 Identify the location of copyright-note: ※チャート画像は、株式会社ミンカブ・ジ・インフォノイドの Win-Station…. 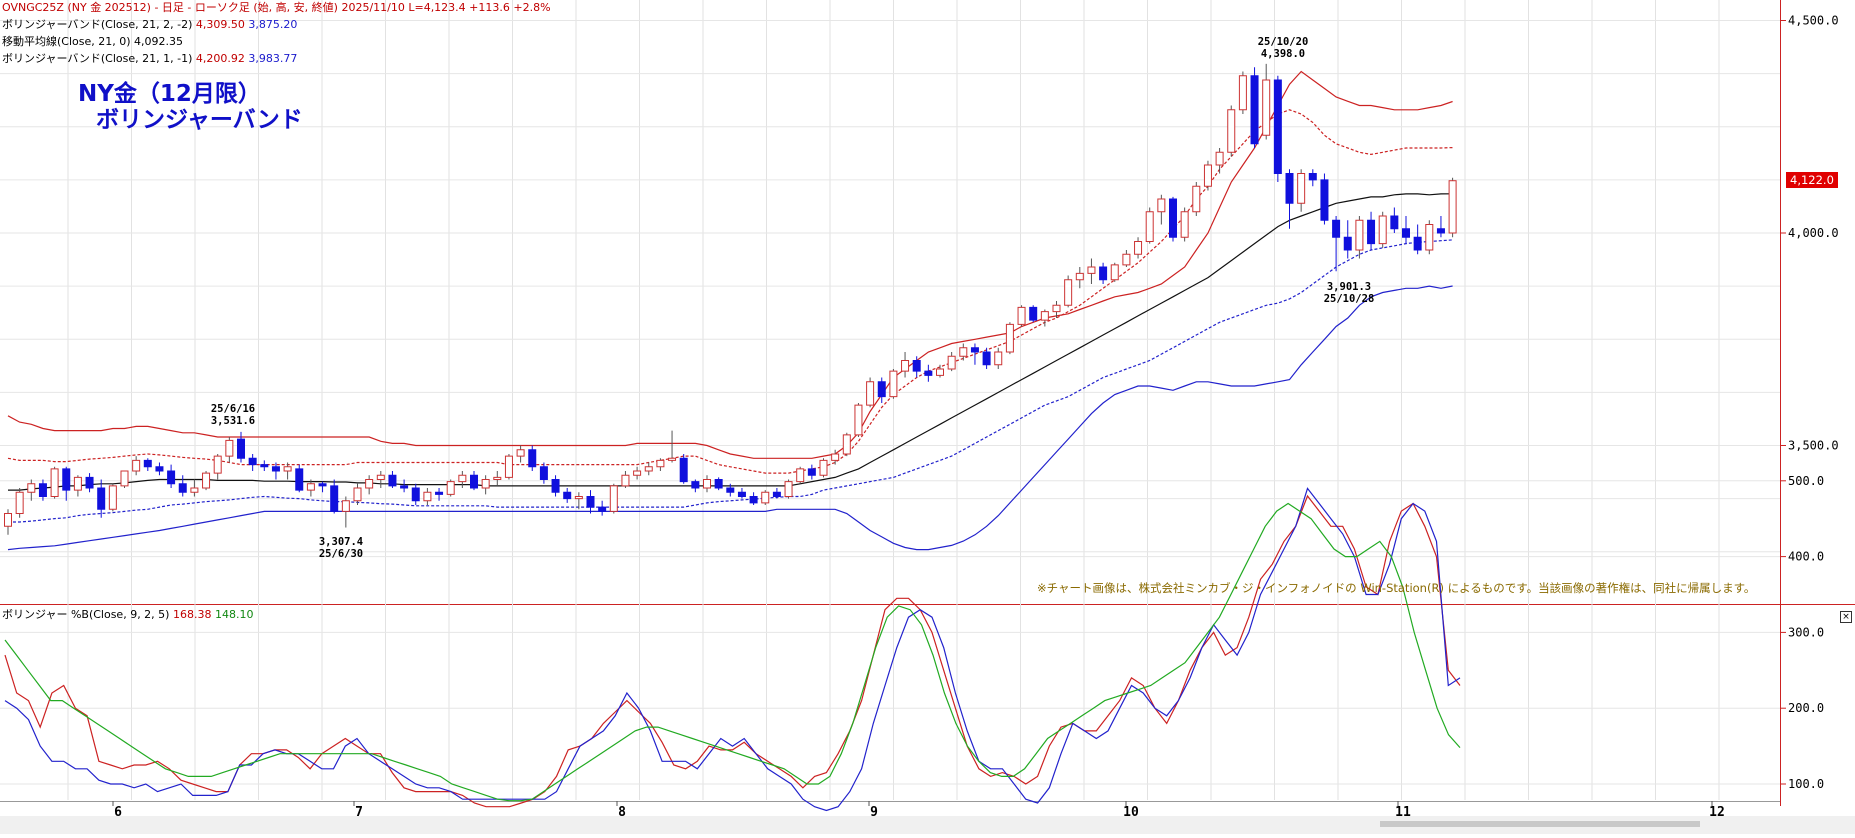
(1396, 588).